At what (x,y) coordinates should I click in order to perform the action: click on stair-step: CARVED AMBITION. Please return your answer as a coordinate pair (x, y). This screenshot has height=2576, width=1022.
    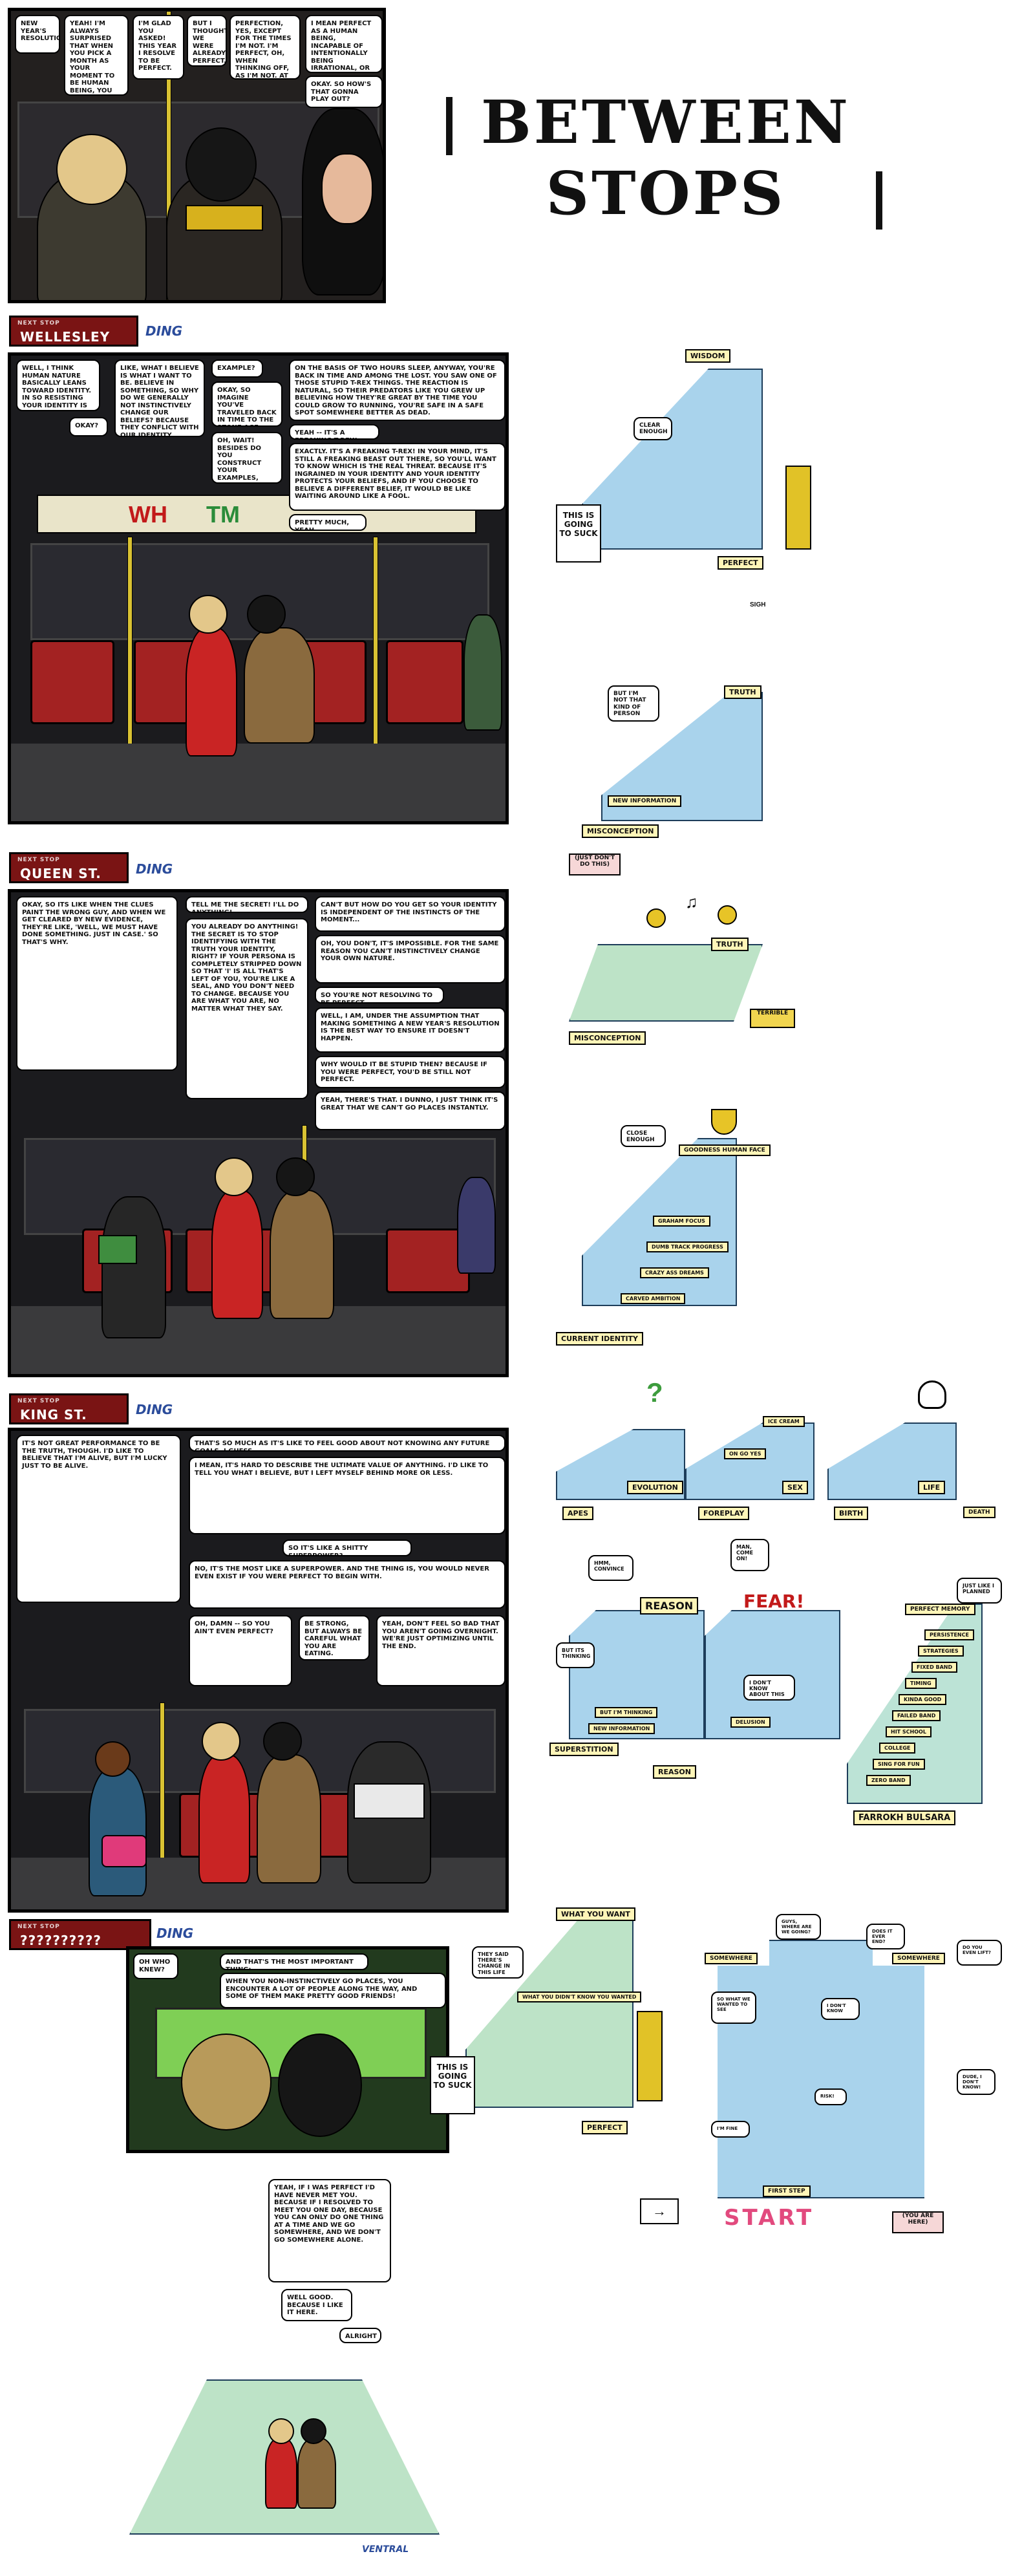
    Looking at the image, I should click on (654, 1298).